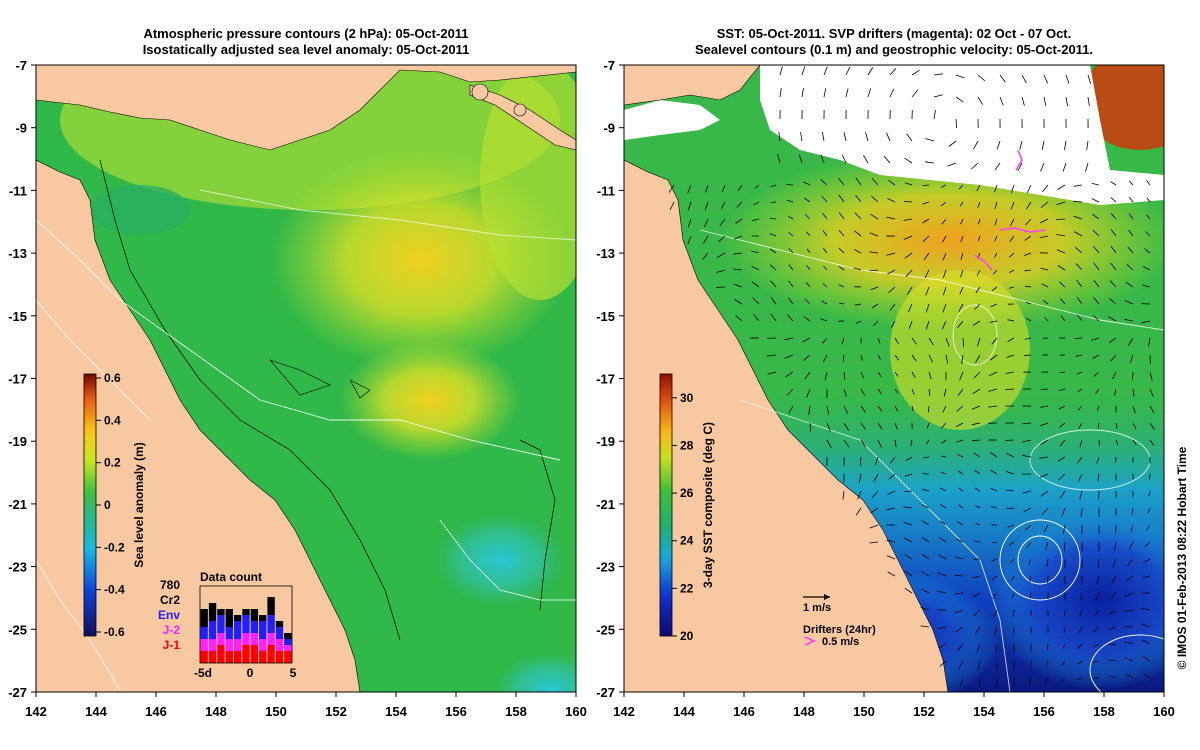  What do you see at coordinates (336, 711) in the screenshot?
I see `x-tick-label: 152` at bounding box center [336, 711].